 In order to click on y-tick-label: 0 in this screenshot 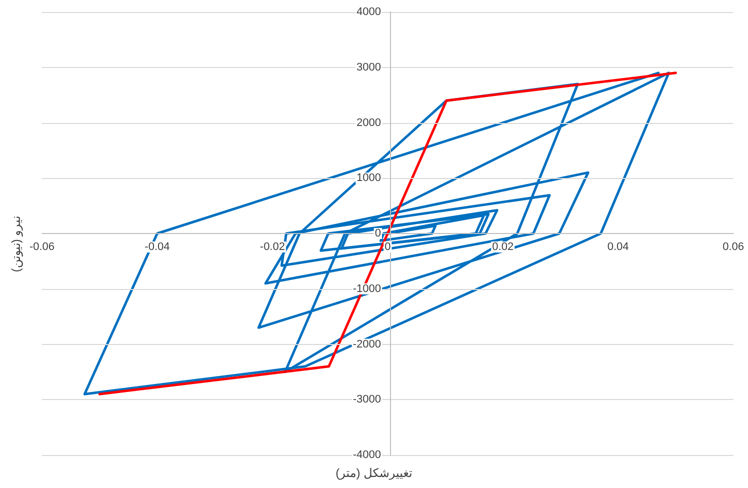, I will do `click(377, 234)`.